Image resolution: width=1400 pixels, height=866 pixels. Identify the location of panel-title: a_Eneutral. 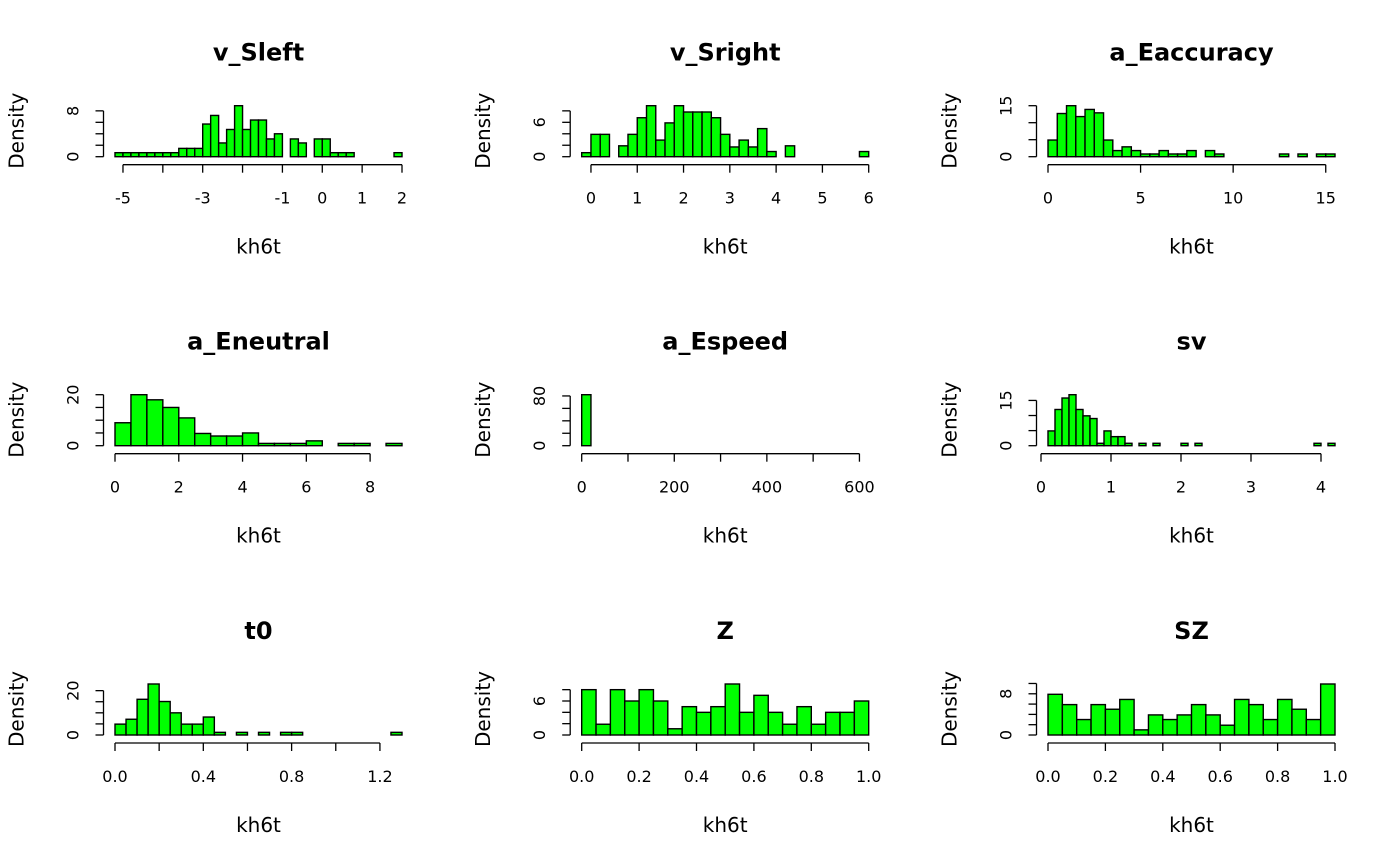
(258, 342).